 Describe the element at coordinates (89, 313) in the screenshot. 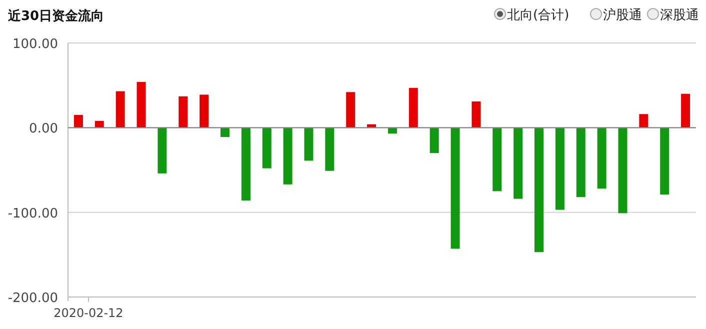

I see `x-tick-label: 2020-02-12` at that location.